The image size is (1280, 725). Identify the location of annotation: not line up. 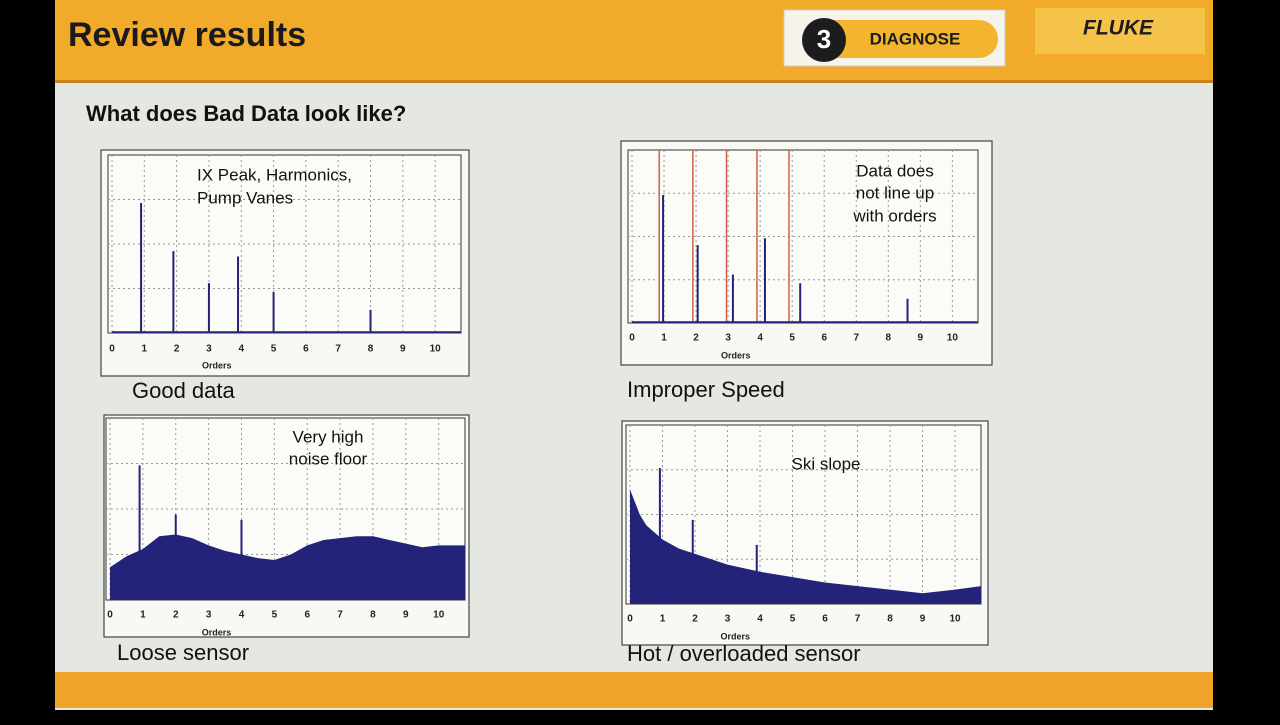
(895, 192).